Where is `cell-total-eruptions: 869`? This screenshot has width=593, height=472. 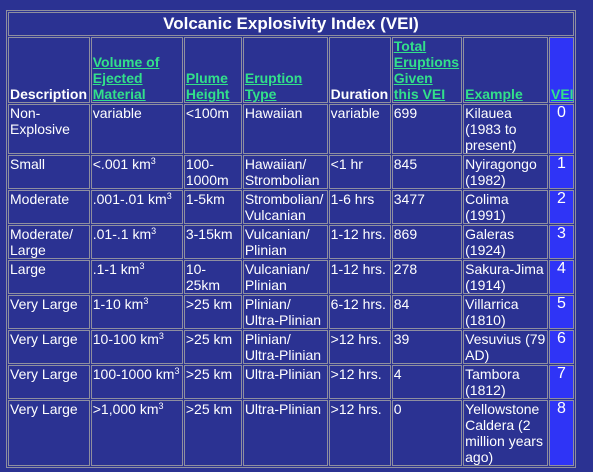 cell-total-eruptions: 869 is located at coordinates (427, 242).